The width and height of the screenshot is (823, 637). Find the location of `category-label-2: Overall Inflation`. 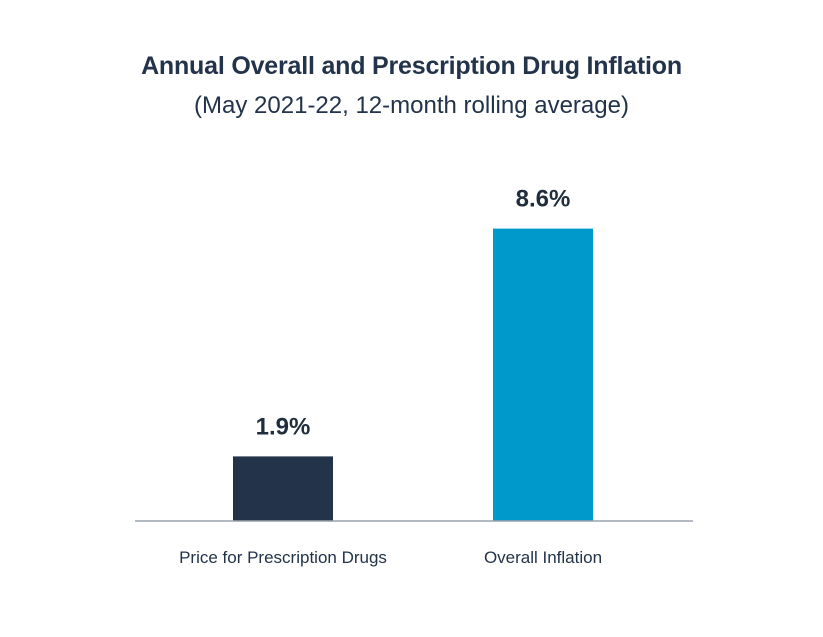

category-label-2: Overall Inflation is located at coordinates (543, 557).